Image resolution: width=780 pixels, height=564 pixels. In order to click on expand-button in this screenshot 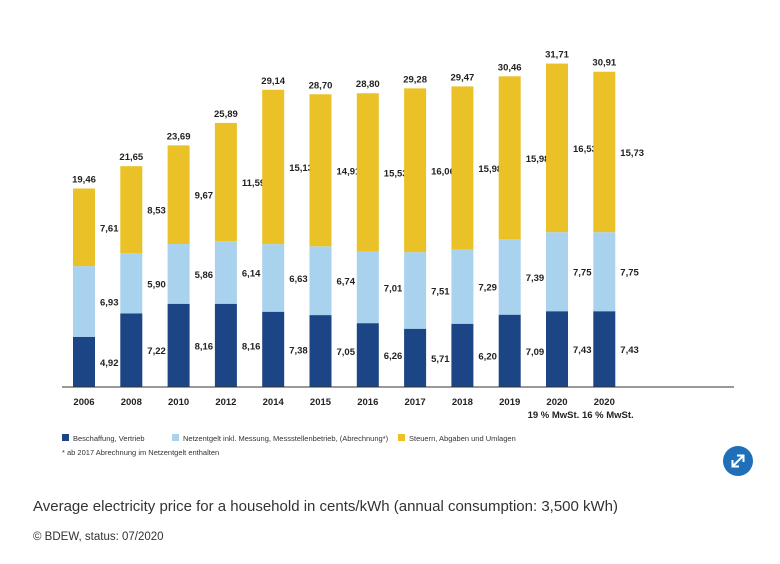, I will do `click(738, 461)`.